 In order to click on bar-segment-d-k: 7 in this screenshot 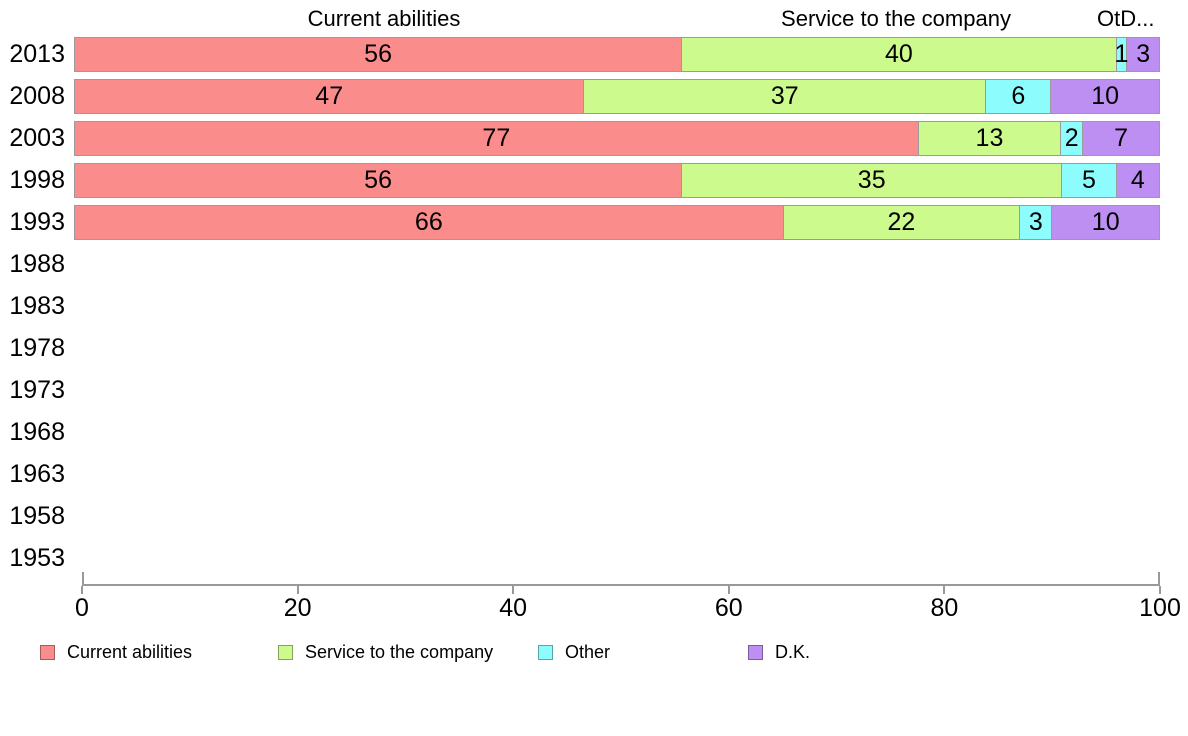, I will do `click(1121, 138)`.